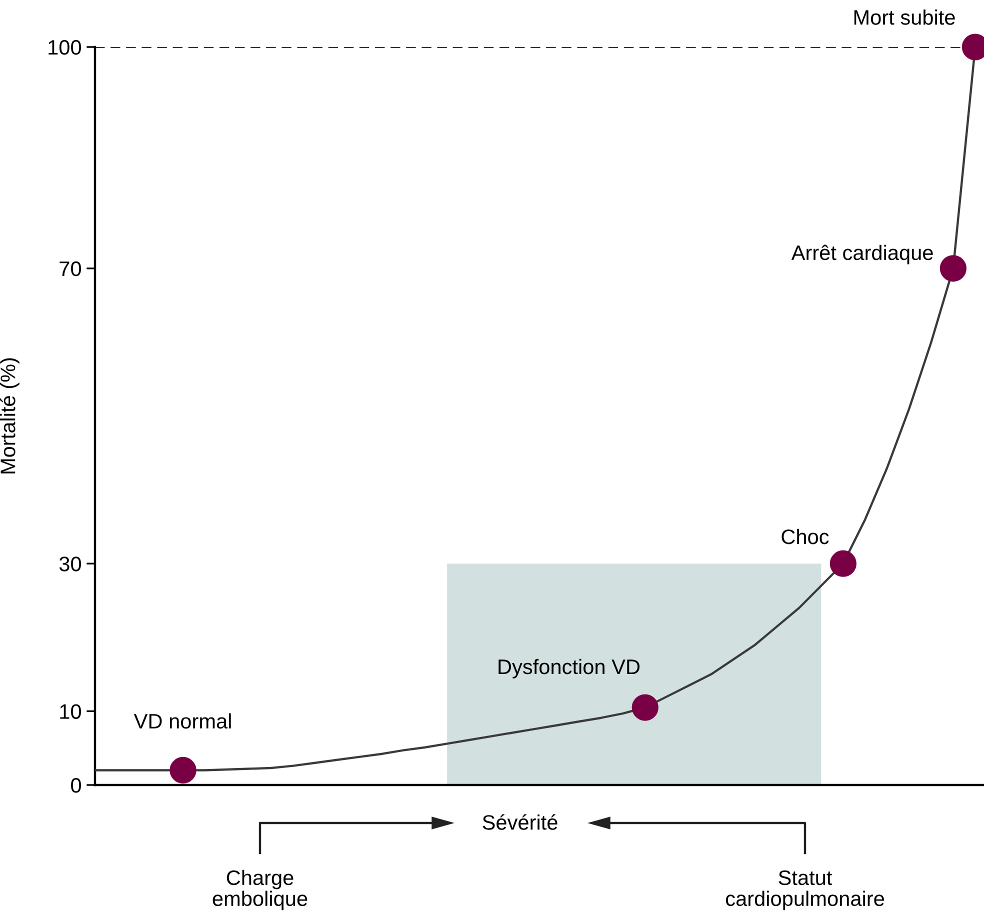 This screenshot has height=917, width=984. Describe the element at coordinates (260, 890) in the screenshot. I see `text: Charge embolique` at that location.